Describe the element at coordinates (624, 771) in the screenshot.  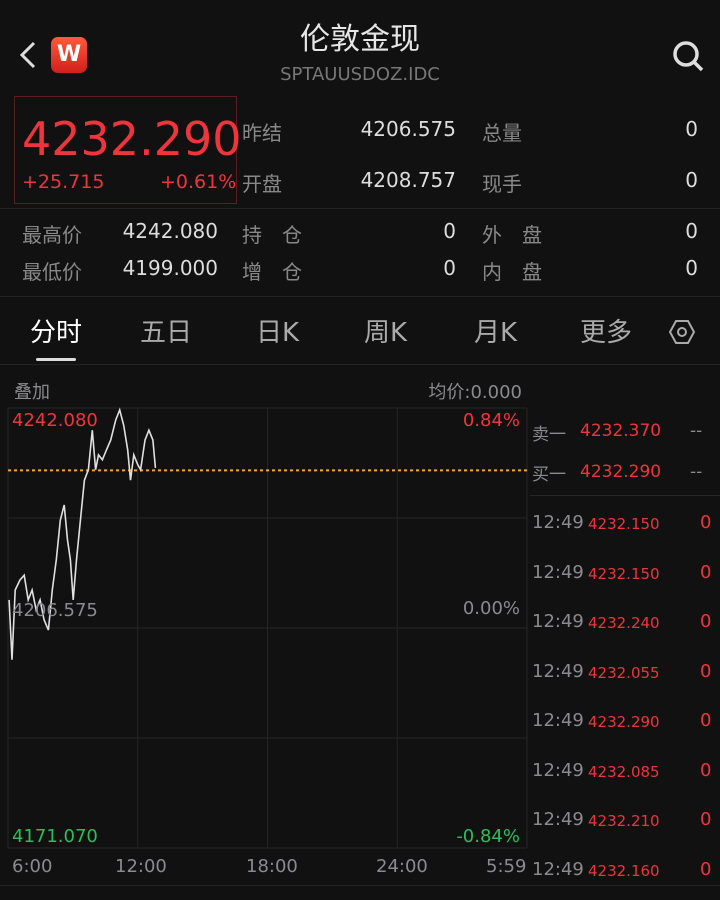
I see `tick-price: 4232.085` at that location.